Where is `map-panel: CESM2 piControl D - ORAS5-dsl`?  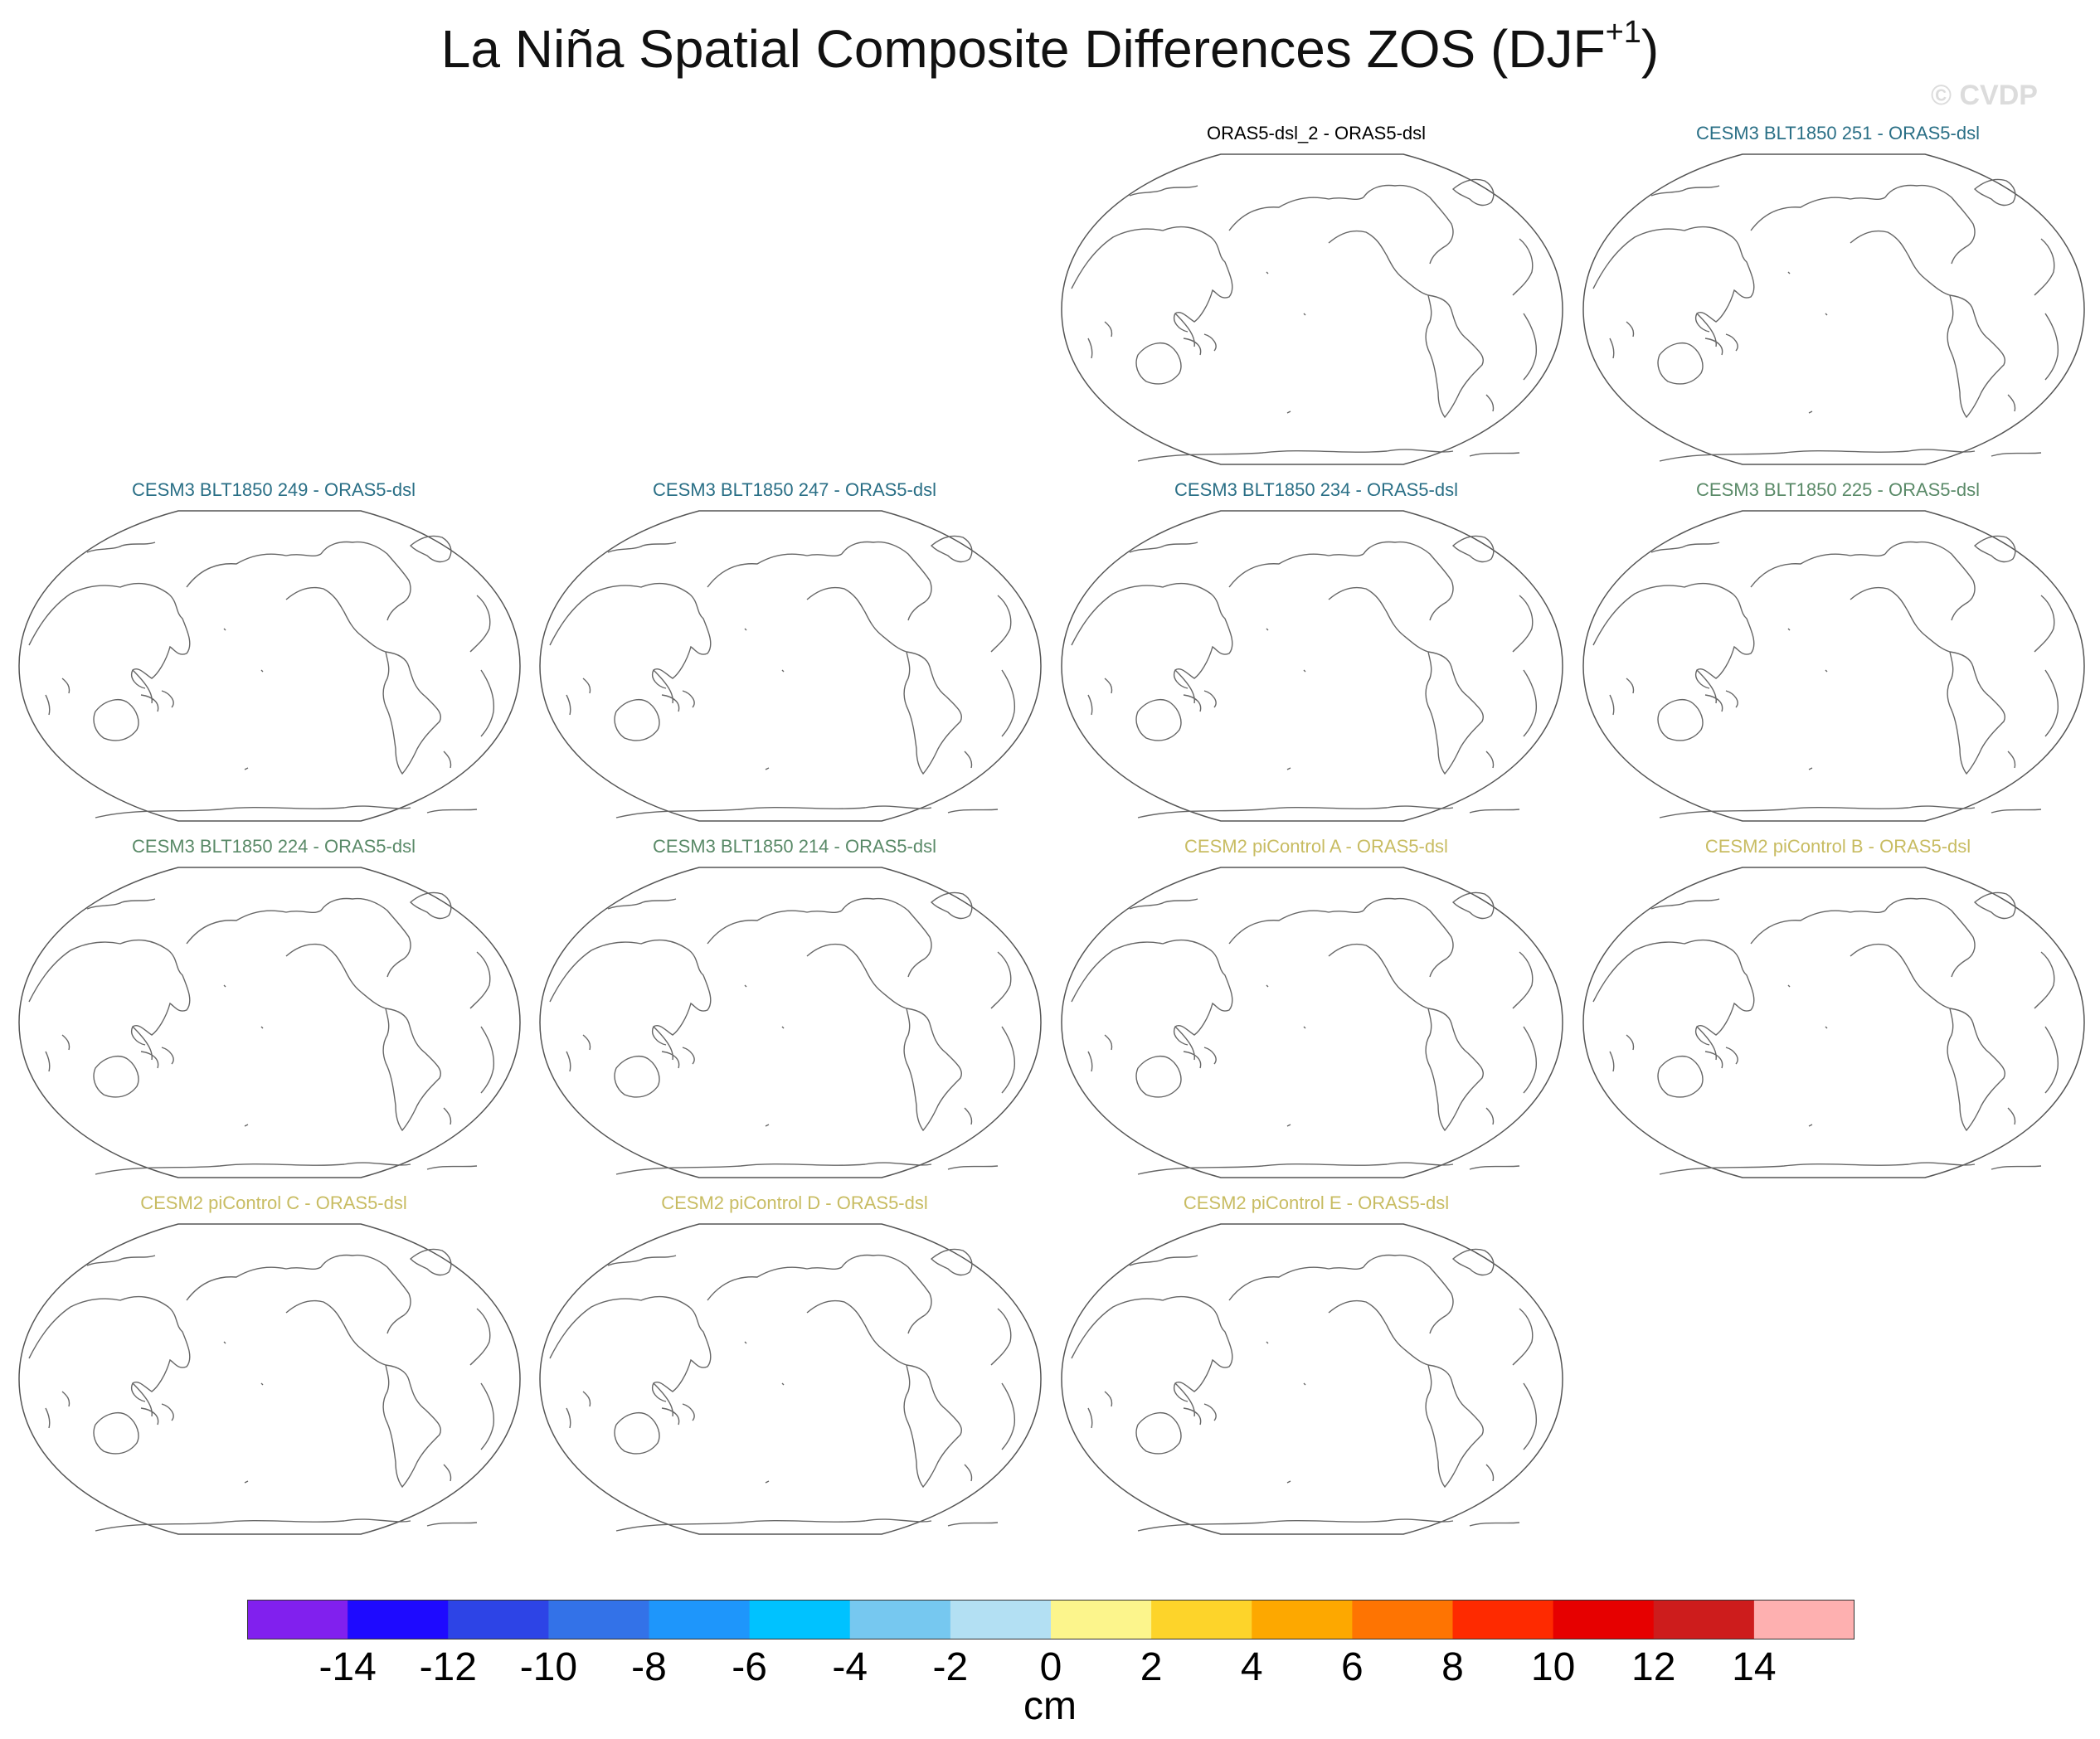 map-panel: CESM2 piControl D - ORAS5-dsl is located at coordinates (795, 1367).